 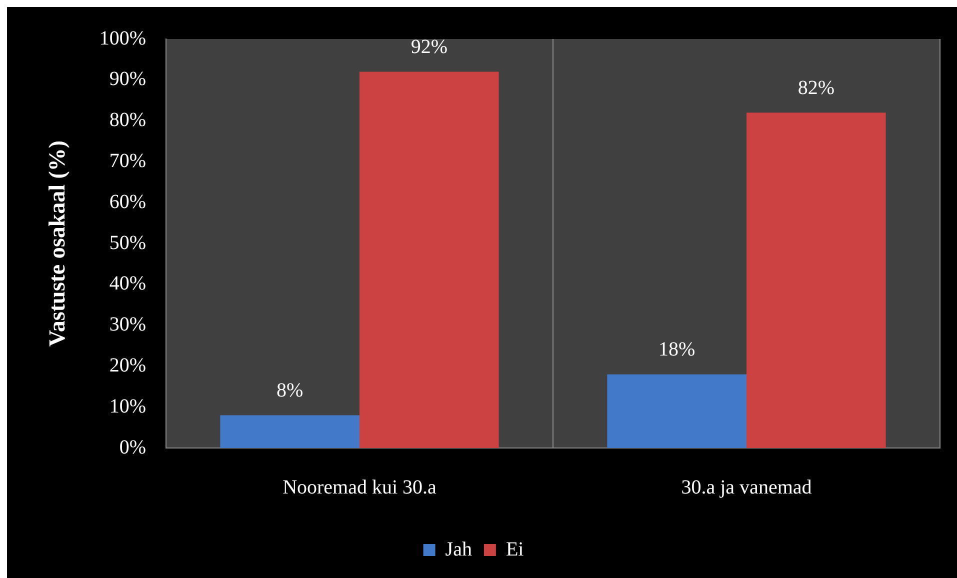 I want to click on x-tick-label: Nooremad kui 30.a, so click(x=359, y=487).